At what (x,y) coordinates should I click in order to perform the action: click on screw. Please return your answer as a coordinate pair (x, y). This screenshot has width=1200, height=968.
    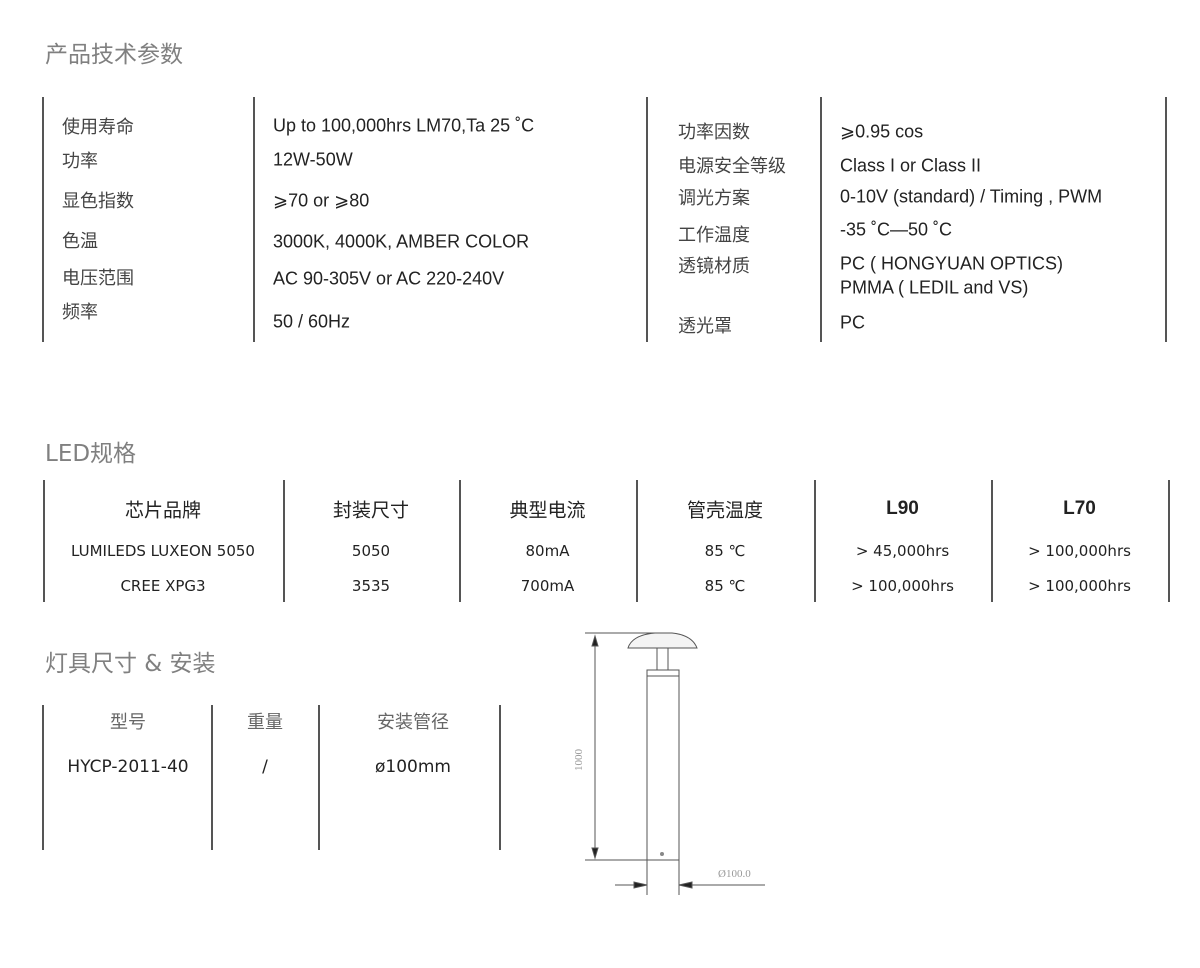
    Looking at the image, I should click on (662, 854).